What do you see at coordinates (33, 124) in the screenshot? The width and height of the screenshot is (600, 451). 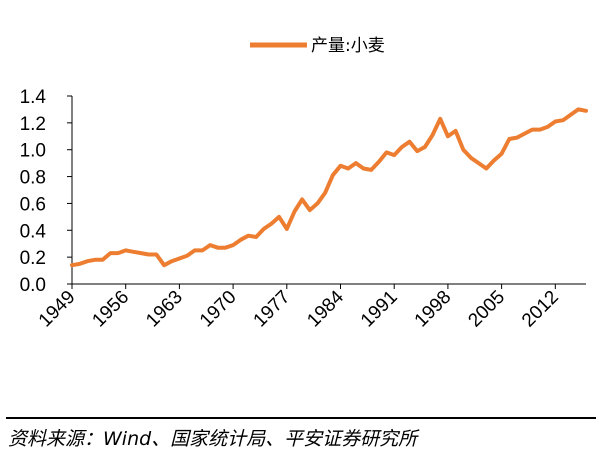 I see `y-tick-label: 1.2` at bounding box center [33, 124].